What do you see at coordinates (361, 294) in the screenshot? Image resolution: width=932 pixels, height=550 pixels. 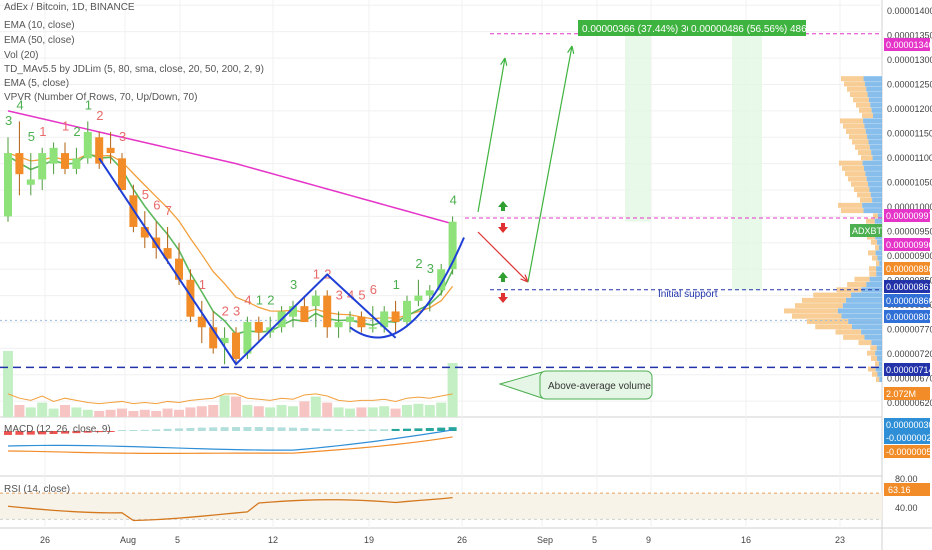 I see `td-count-label: 5` at bounding box center [361, 294].